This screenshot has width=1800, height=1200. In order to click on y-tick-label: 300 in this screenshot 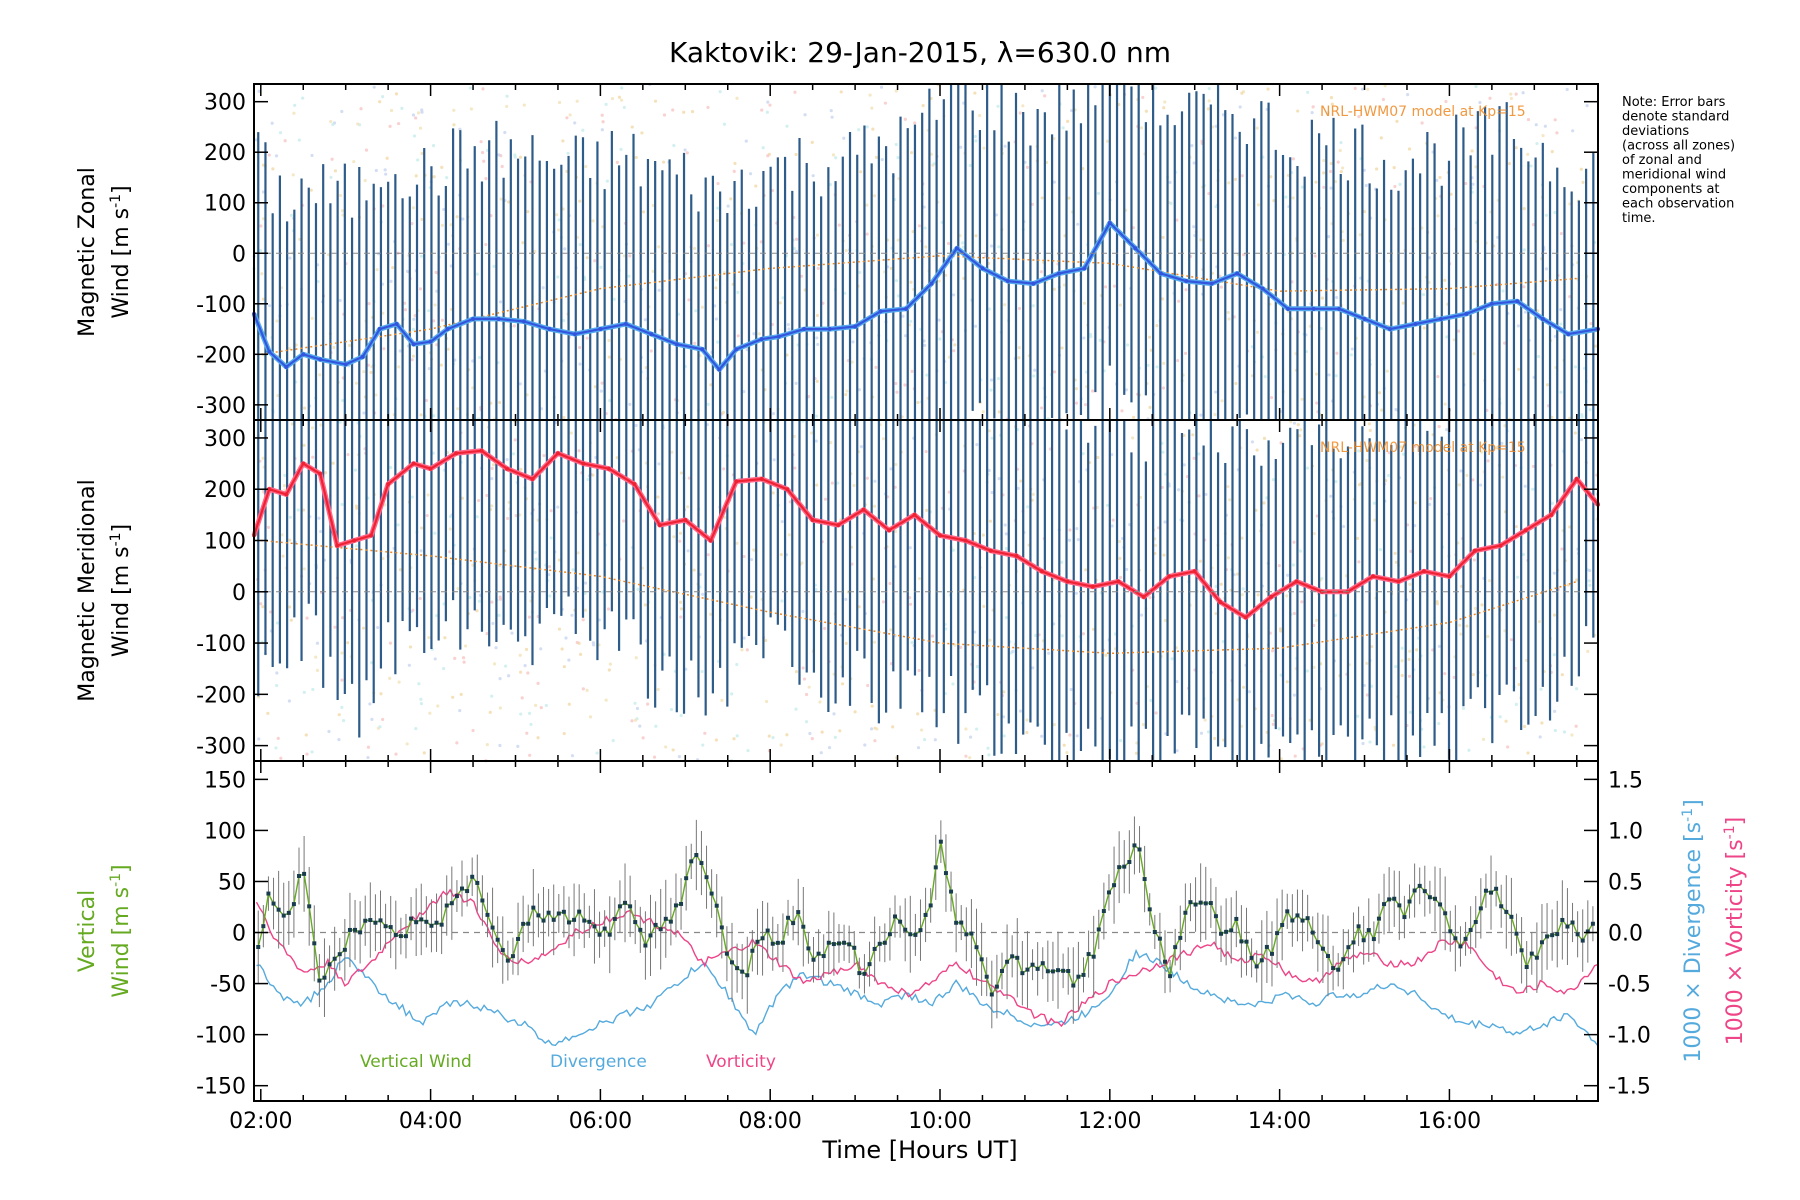, I will do `click(225, 103)`.